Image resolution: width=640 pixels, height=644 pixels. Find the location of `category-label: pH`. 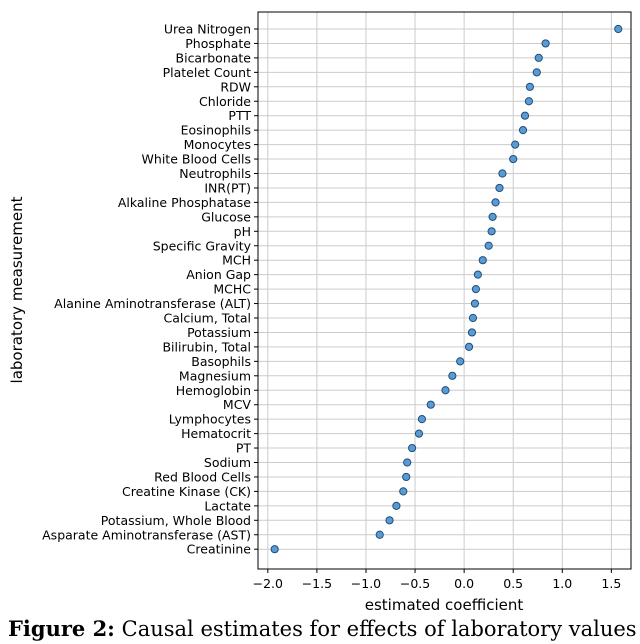

category-label: pH is located at coordinates (242, 231).